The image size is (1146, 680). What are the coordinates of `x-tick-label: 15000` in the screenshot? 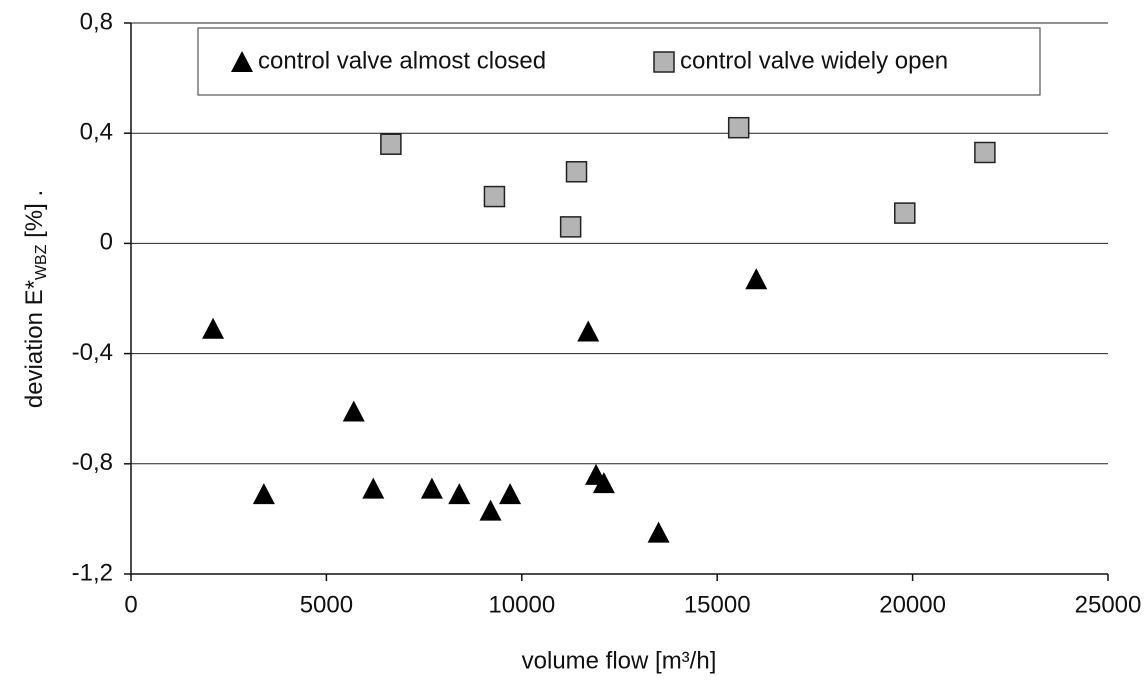 It's located at (717, 604).